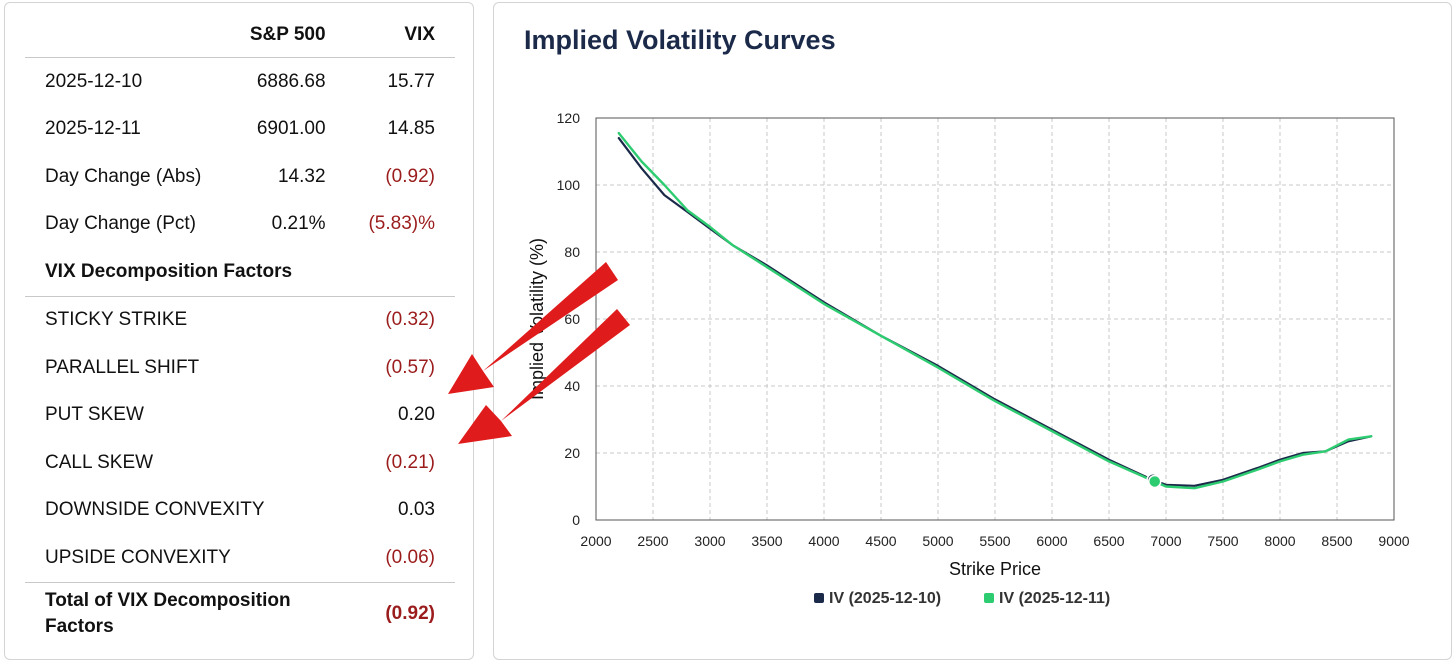 Image resolution: width=1456 pixels, height=664 pixels. Describe the element at coordinates (185, 613) in the screenshot. I see `total-label: Total of VIX Decomposition Factors` at that location.